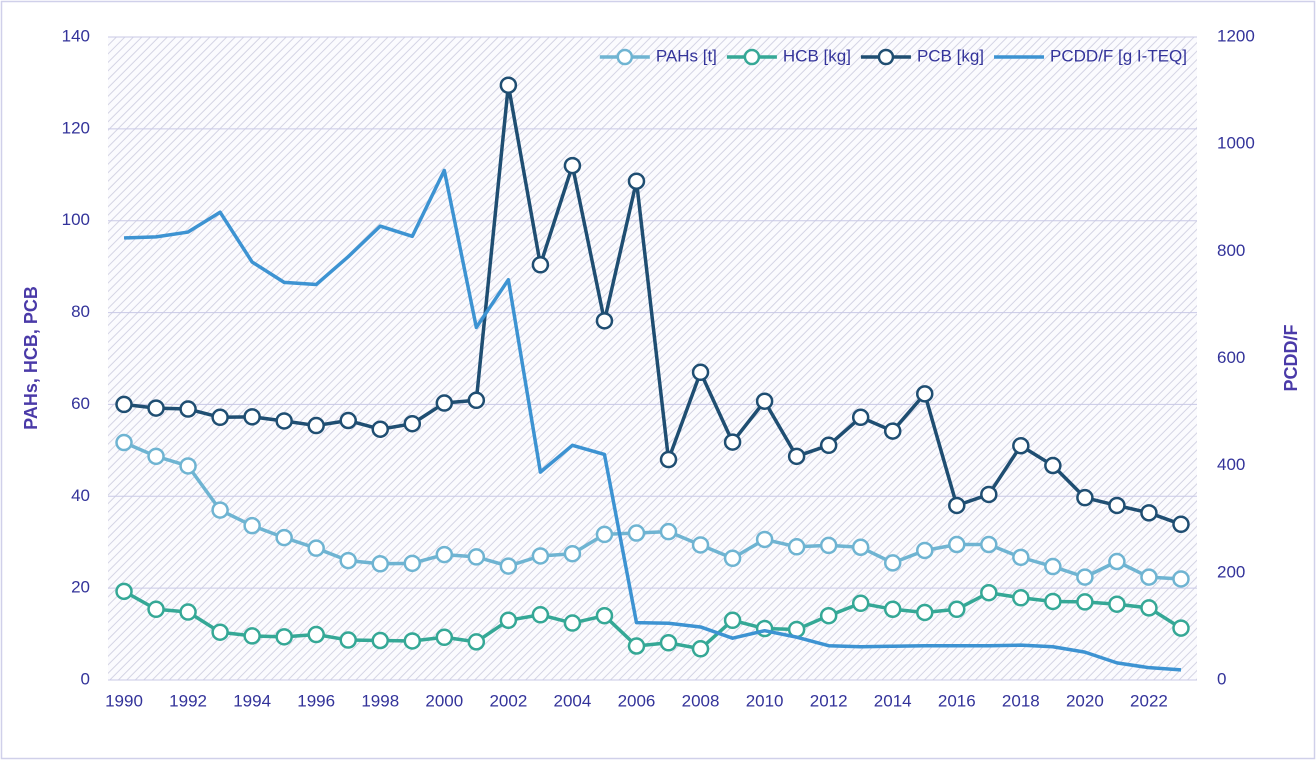  Describe the element at coordinates (950, 55) in the screenshot. I see `legend-label: PCB [kg]` at that location.